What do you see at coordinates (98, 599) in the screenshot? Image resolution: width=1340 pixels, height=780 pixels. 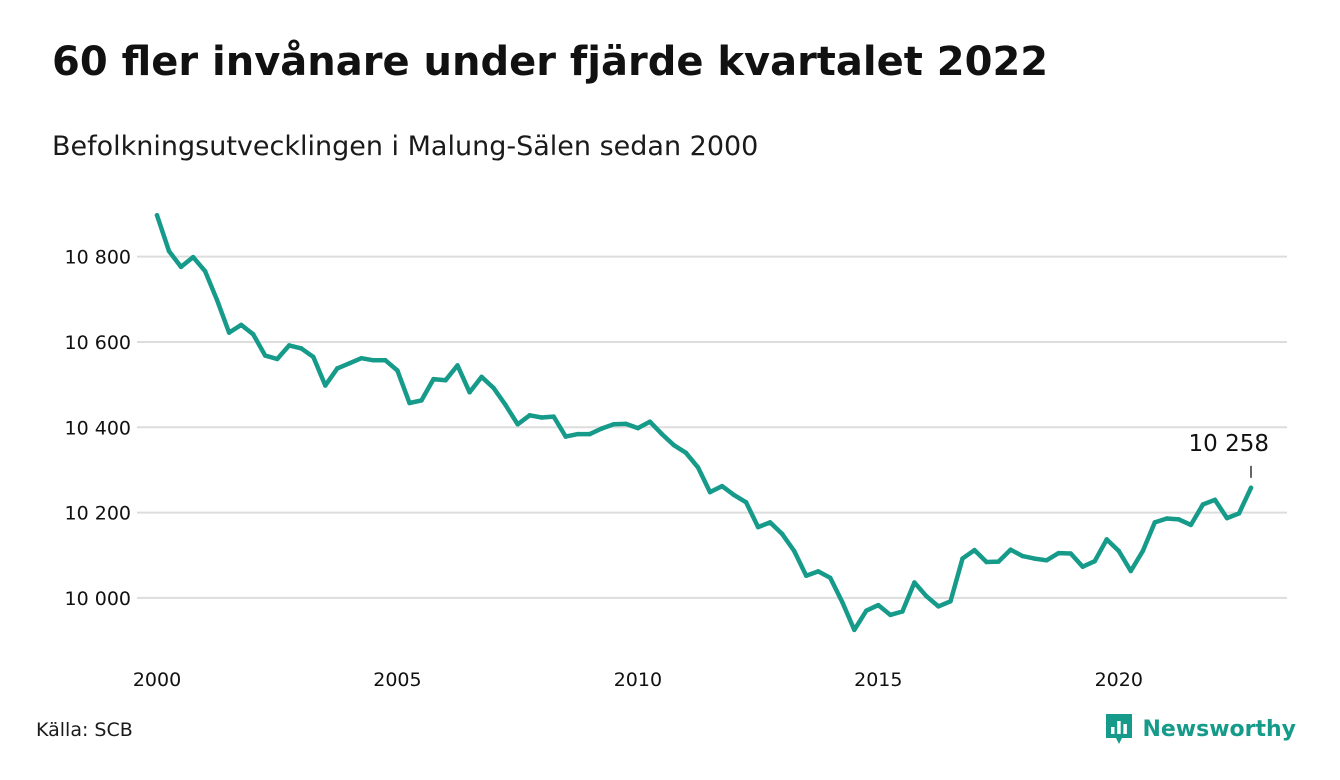 I see `y-tick-label: 10 000` at bounding box center [98, 599].